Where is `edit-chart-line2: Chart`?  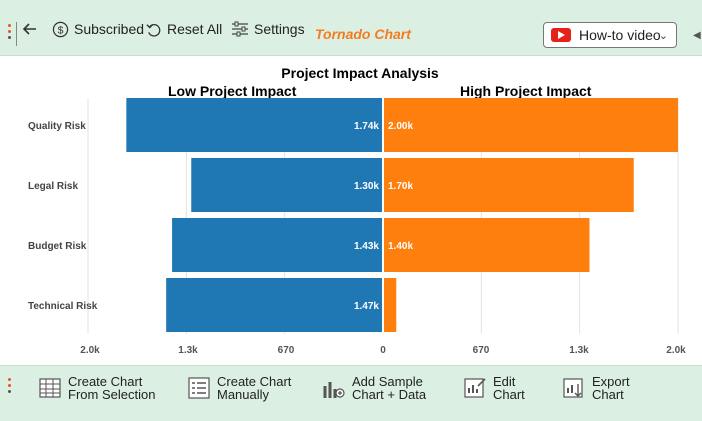
edit-chart-line2: Chart is located at coordinates (509, 394).